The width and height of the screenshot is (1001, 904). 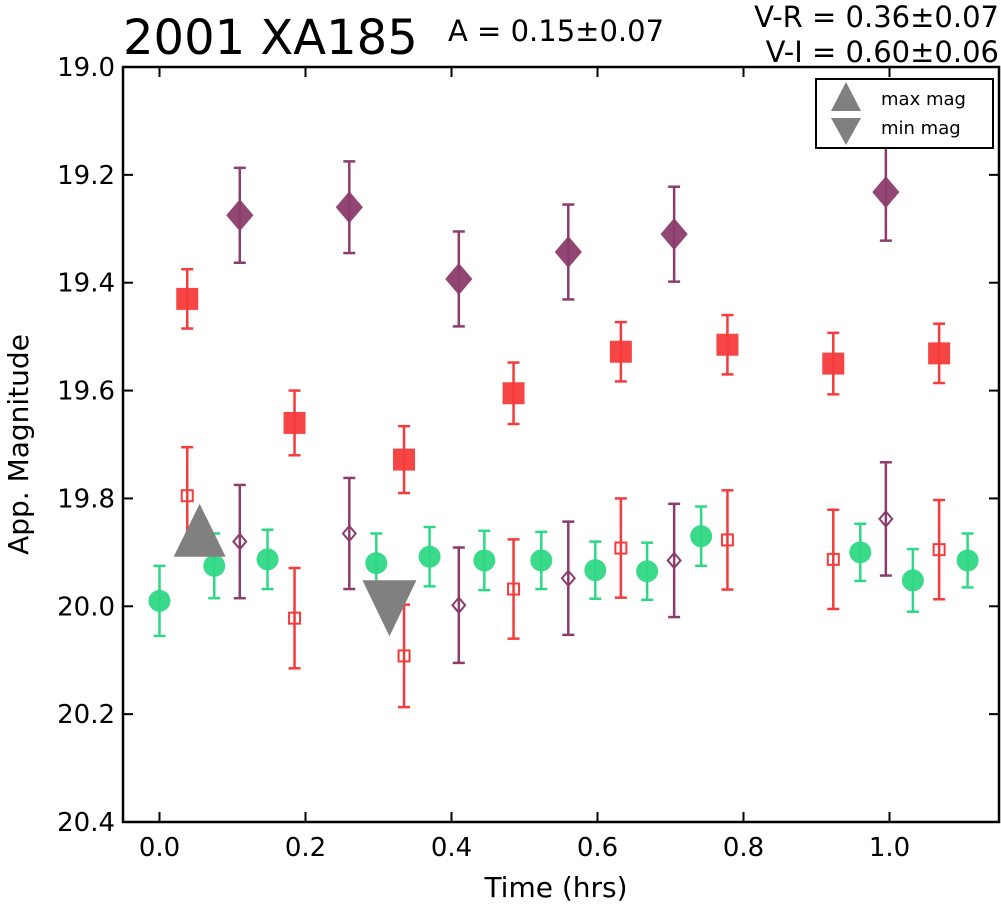 What do you see at coordinates (451, 848) in the screenshot?
I see `x-tick-label: 0.4` at bounding box center [451, 848].